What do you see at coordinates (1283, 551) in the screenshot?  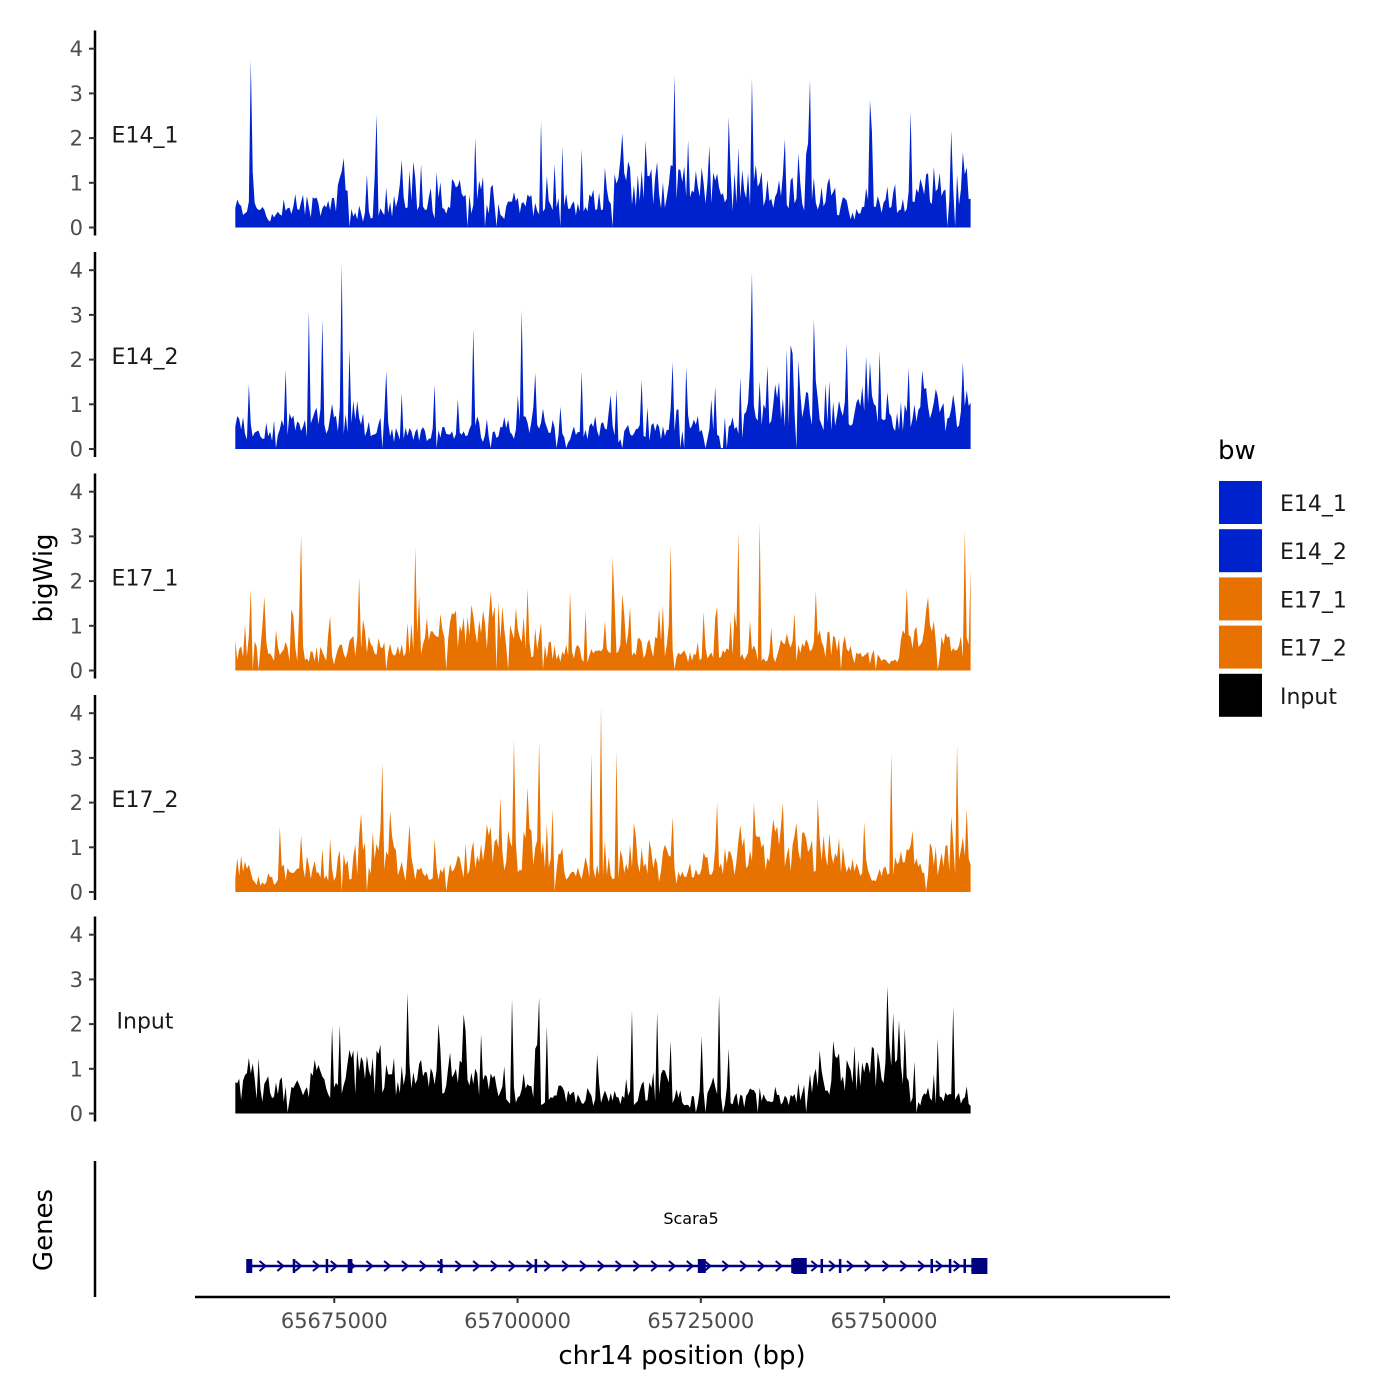 I see `legend-item-E14_2: E14_2` at bounding box center [1283, 551].